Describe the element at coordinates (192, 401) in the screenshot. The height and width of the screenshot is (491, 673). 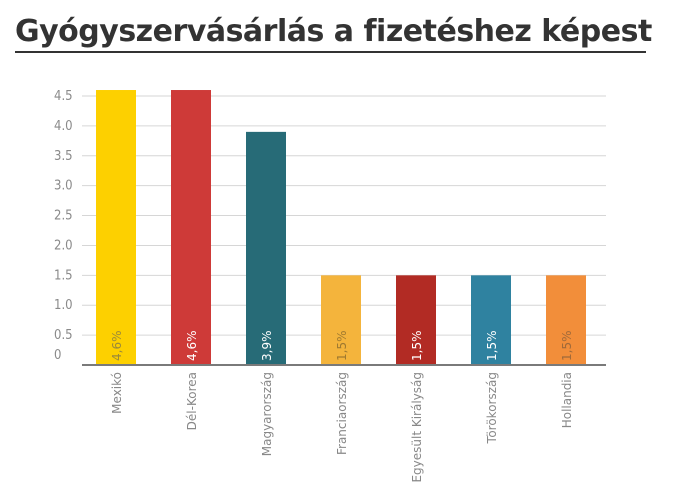
I see `category-label: Dél-Korea` at that location.